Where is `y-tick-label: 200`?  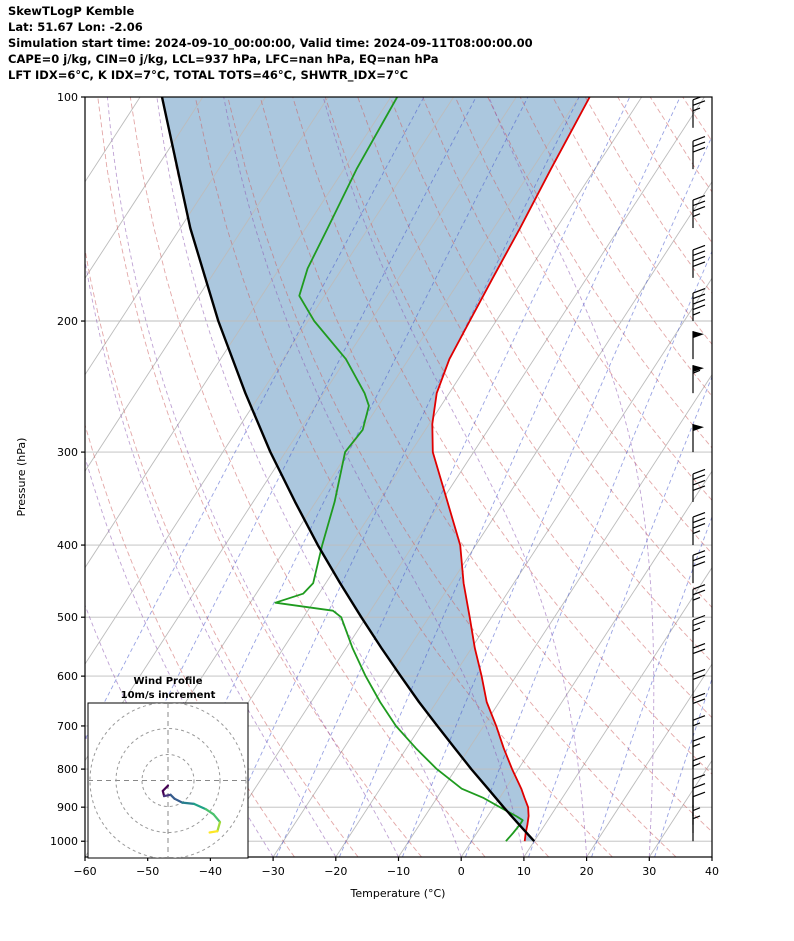
y-tick-label: 200 is located at coordinates (67, 321).